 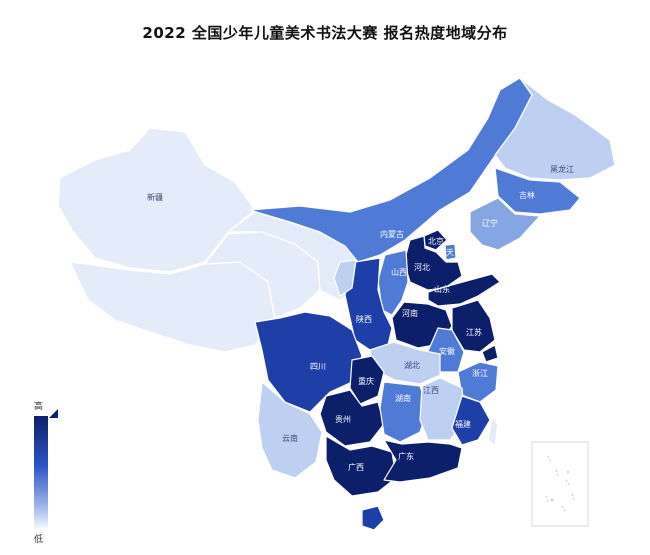 What do you see at coordinates (412, 365) in the screenshot?
I see `province-label-hubei: 湖北` at bounding box center [412, 365].